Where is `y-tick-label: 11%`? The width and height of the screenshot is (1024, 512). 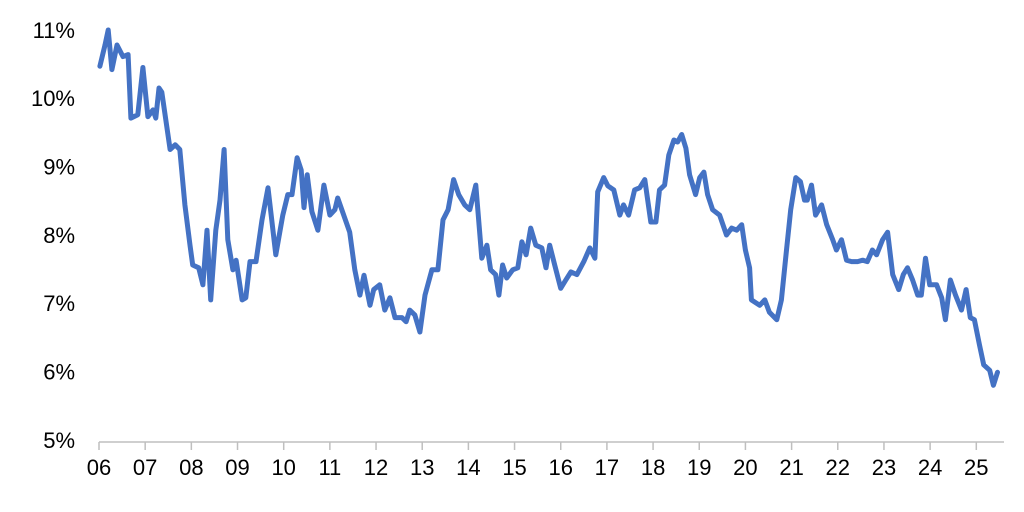
y-tick-label: 11% is located at coordinates (54, 30).